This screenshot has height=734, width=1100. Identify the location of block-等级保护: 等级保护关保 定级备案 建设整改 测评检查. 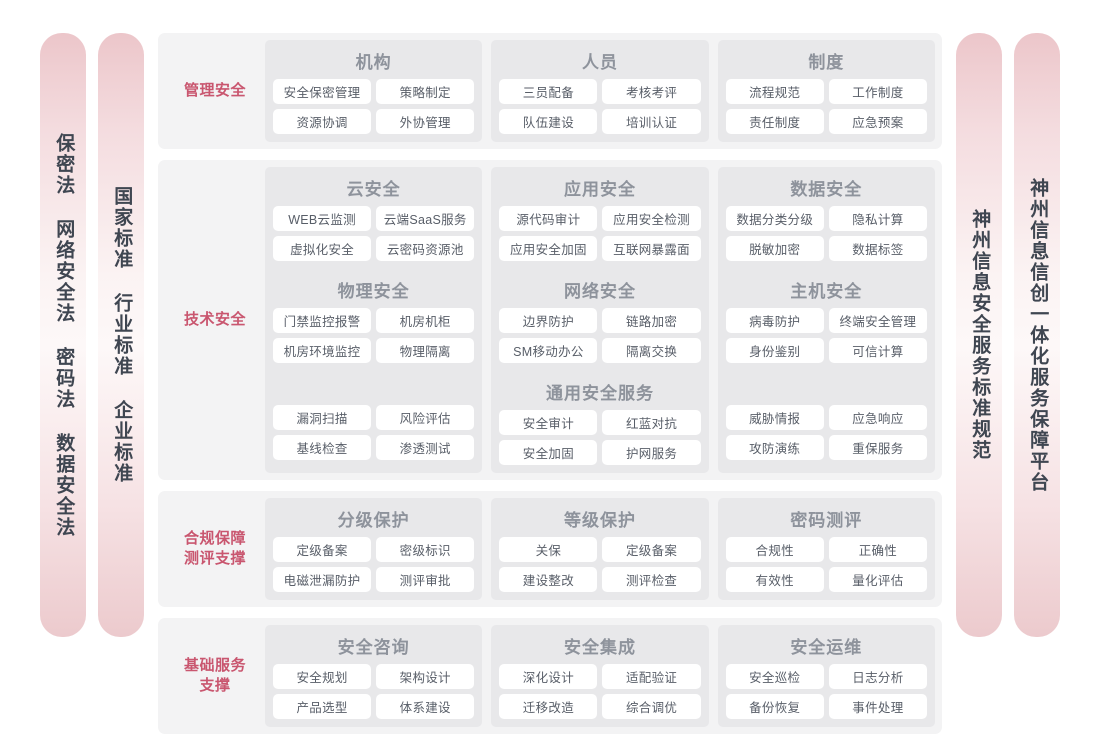
(599, 549).